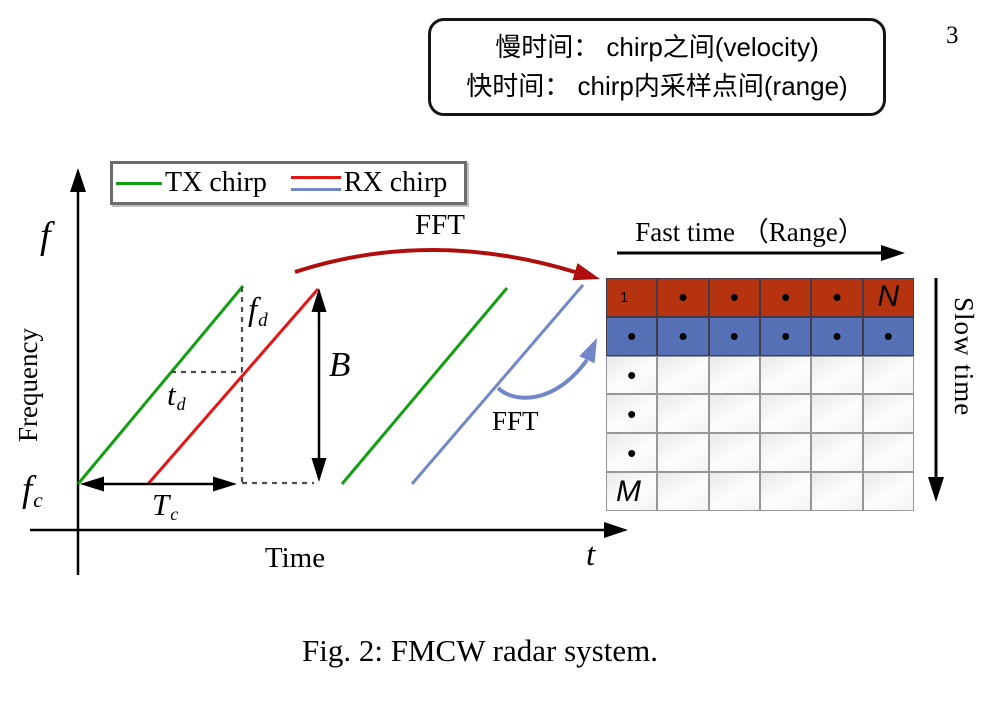 This screenshot has height=702, width=994. I want to click on rx-chirp-swatch-red, so click(315, 177).